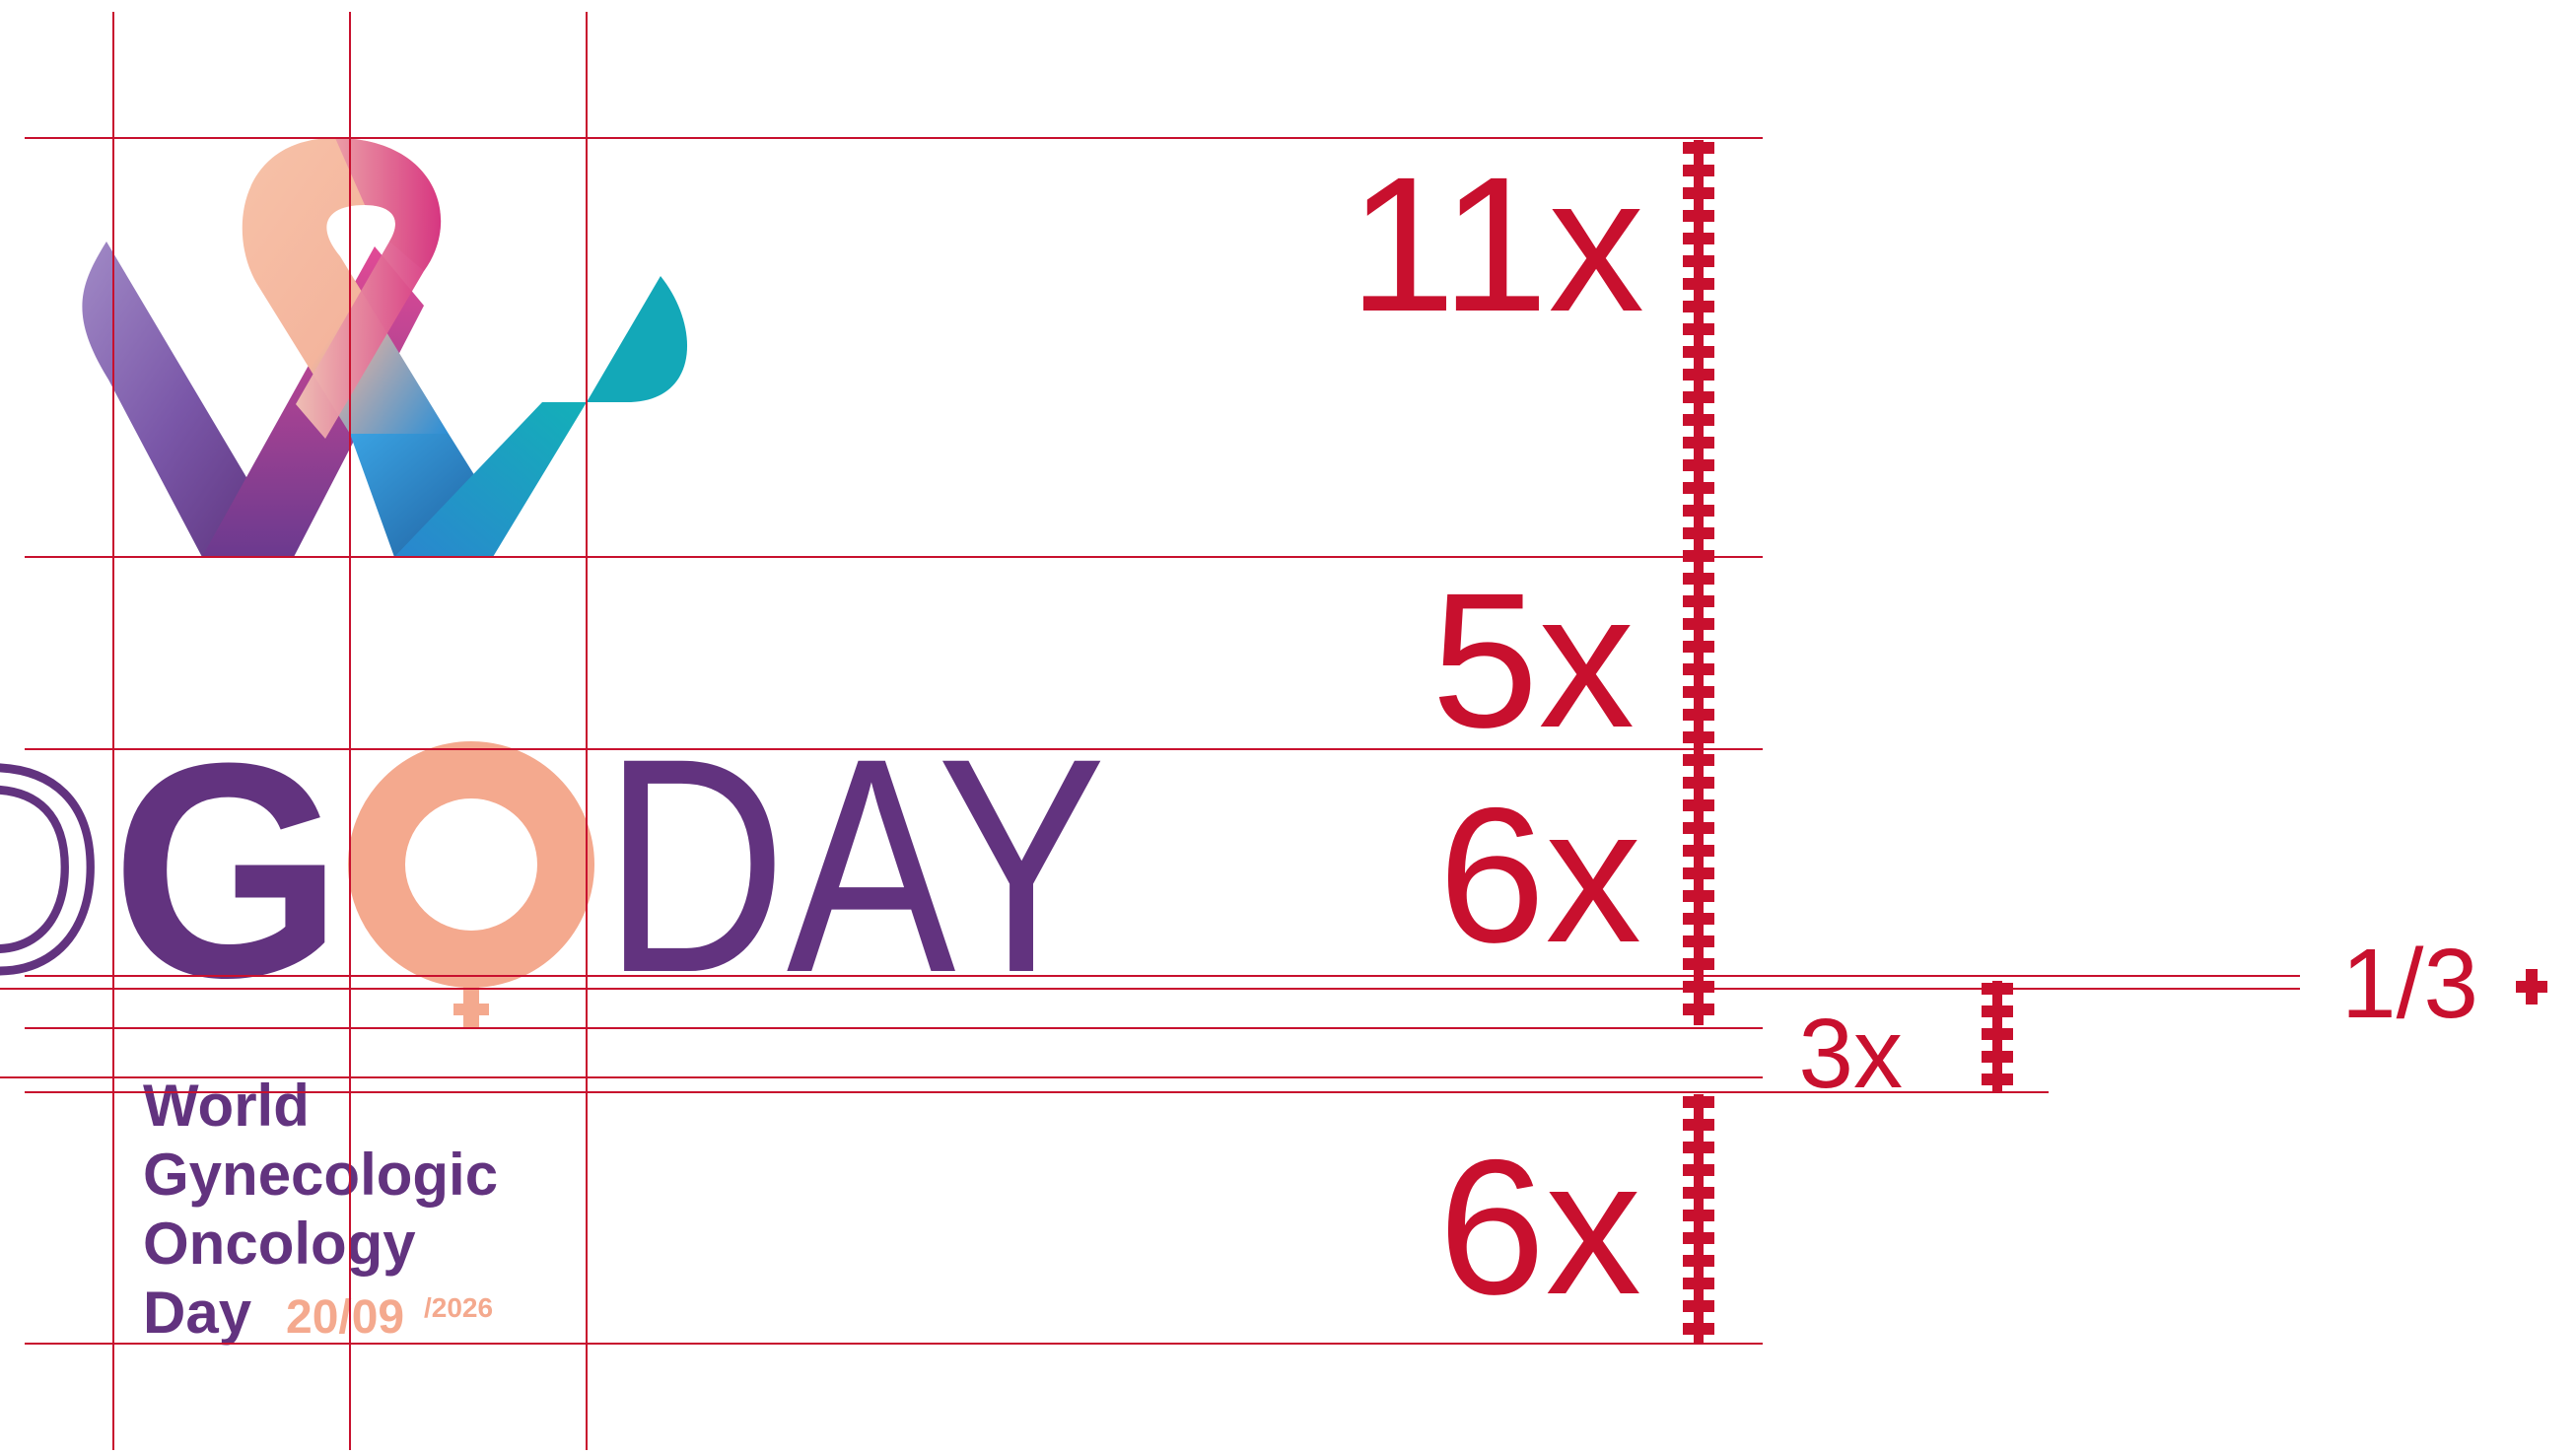 The image size is (2576, 1455). What do you see at coordinates (345, 1317) in the screenshot?
I see `tagline-date: 20/09` at bounding box center [345, 1317].